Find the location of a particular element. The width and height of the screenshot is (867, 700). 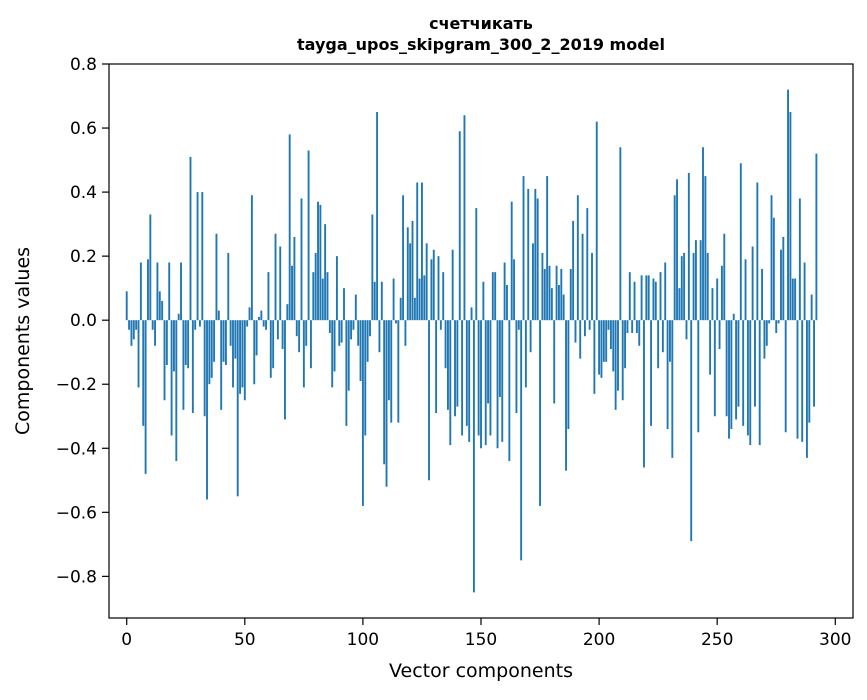

y-tick-label: −0.8 is located at coordinates (76, 577).